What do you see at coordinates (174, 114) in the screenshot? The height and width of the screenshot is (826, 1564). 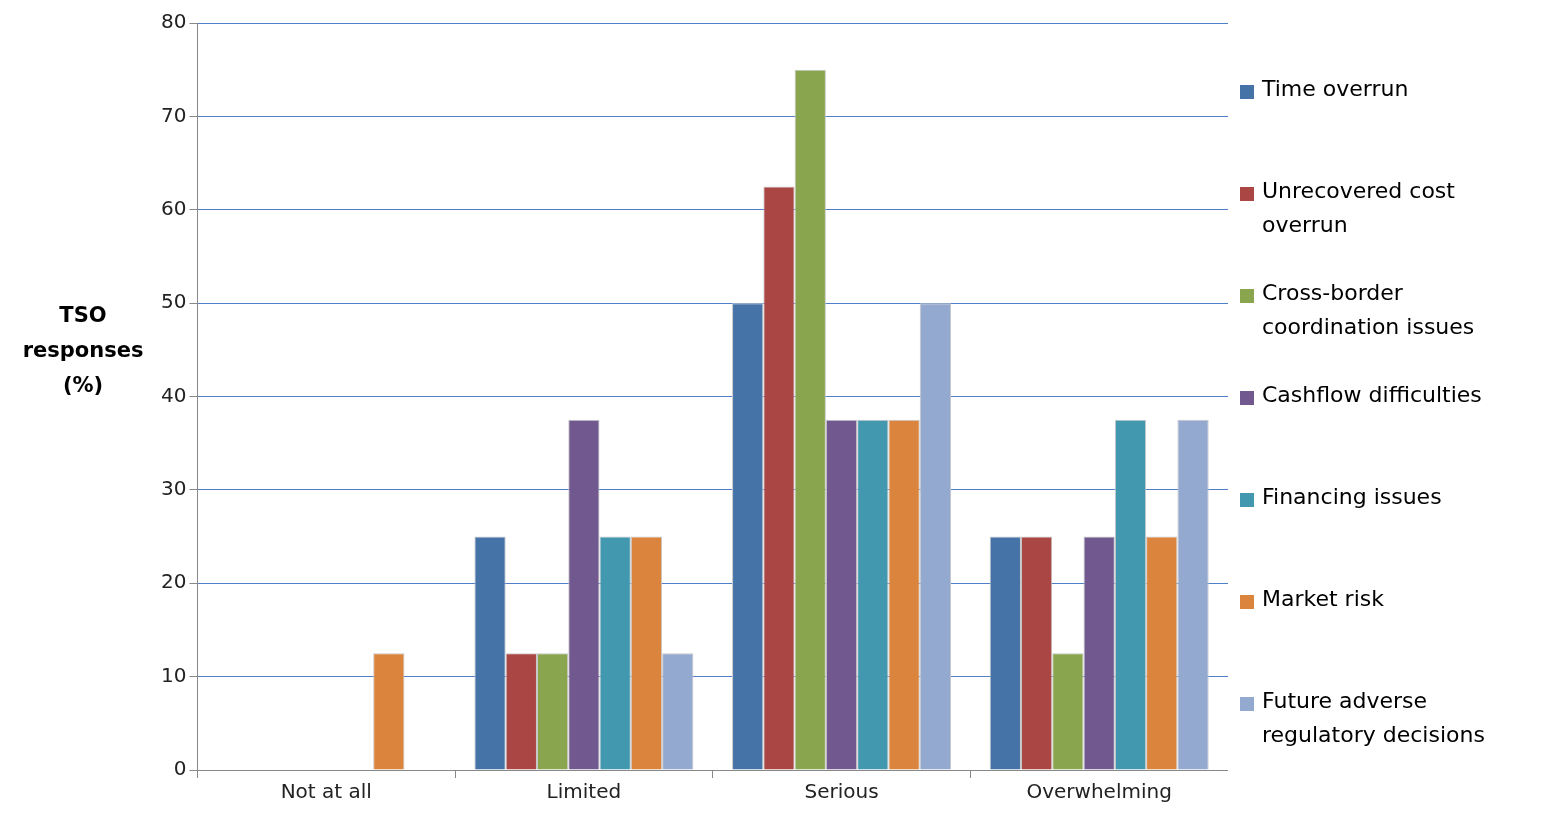 I see `y-tick-label: 70` at bounding box center [174, 114].